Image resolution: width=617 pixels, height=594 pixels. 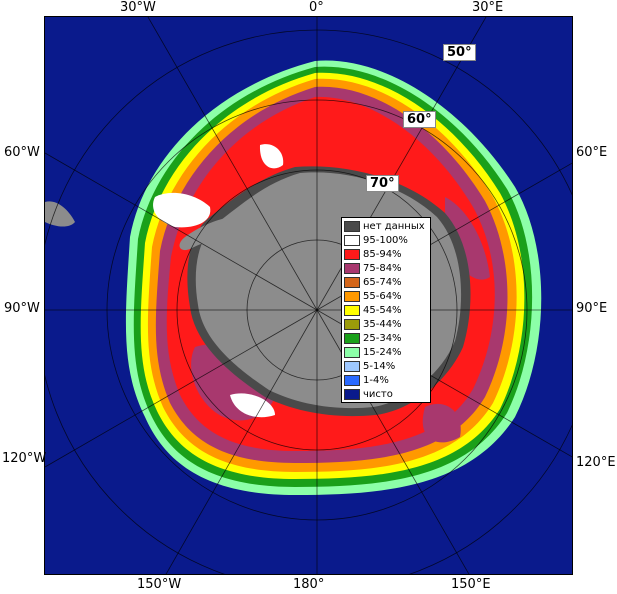 I want to click on legend-item: 1-4%, so click(x=386, y=380).